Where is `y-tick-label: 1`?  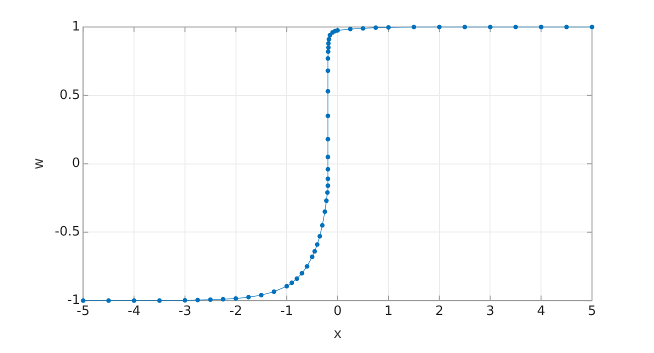
y-tick-label: 1 is located at coordinates (76, 26).